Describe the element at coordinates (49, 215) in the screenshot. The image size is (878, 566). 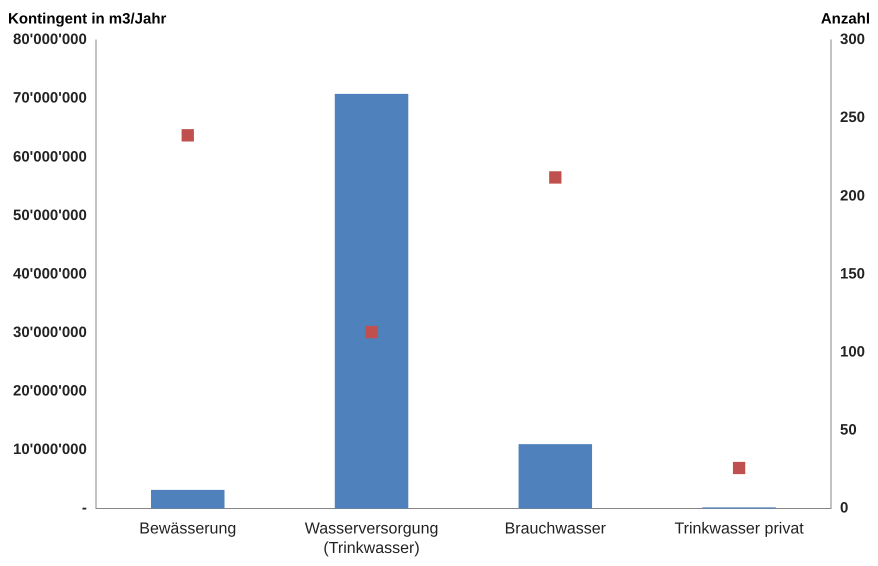
I see `y-tick-label: 50'000'000` at that location.